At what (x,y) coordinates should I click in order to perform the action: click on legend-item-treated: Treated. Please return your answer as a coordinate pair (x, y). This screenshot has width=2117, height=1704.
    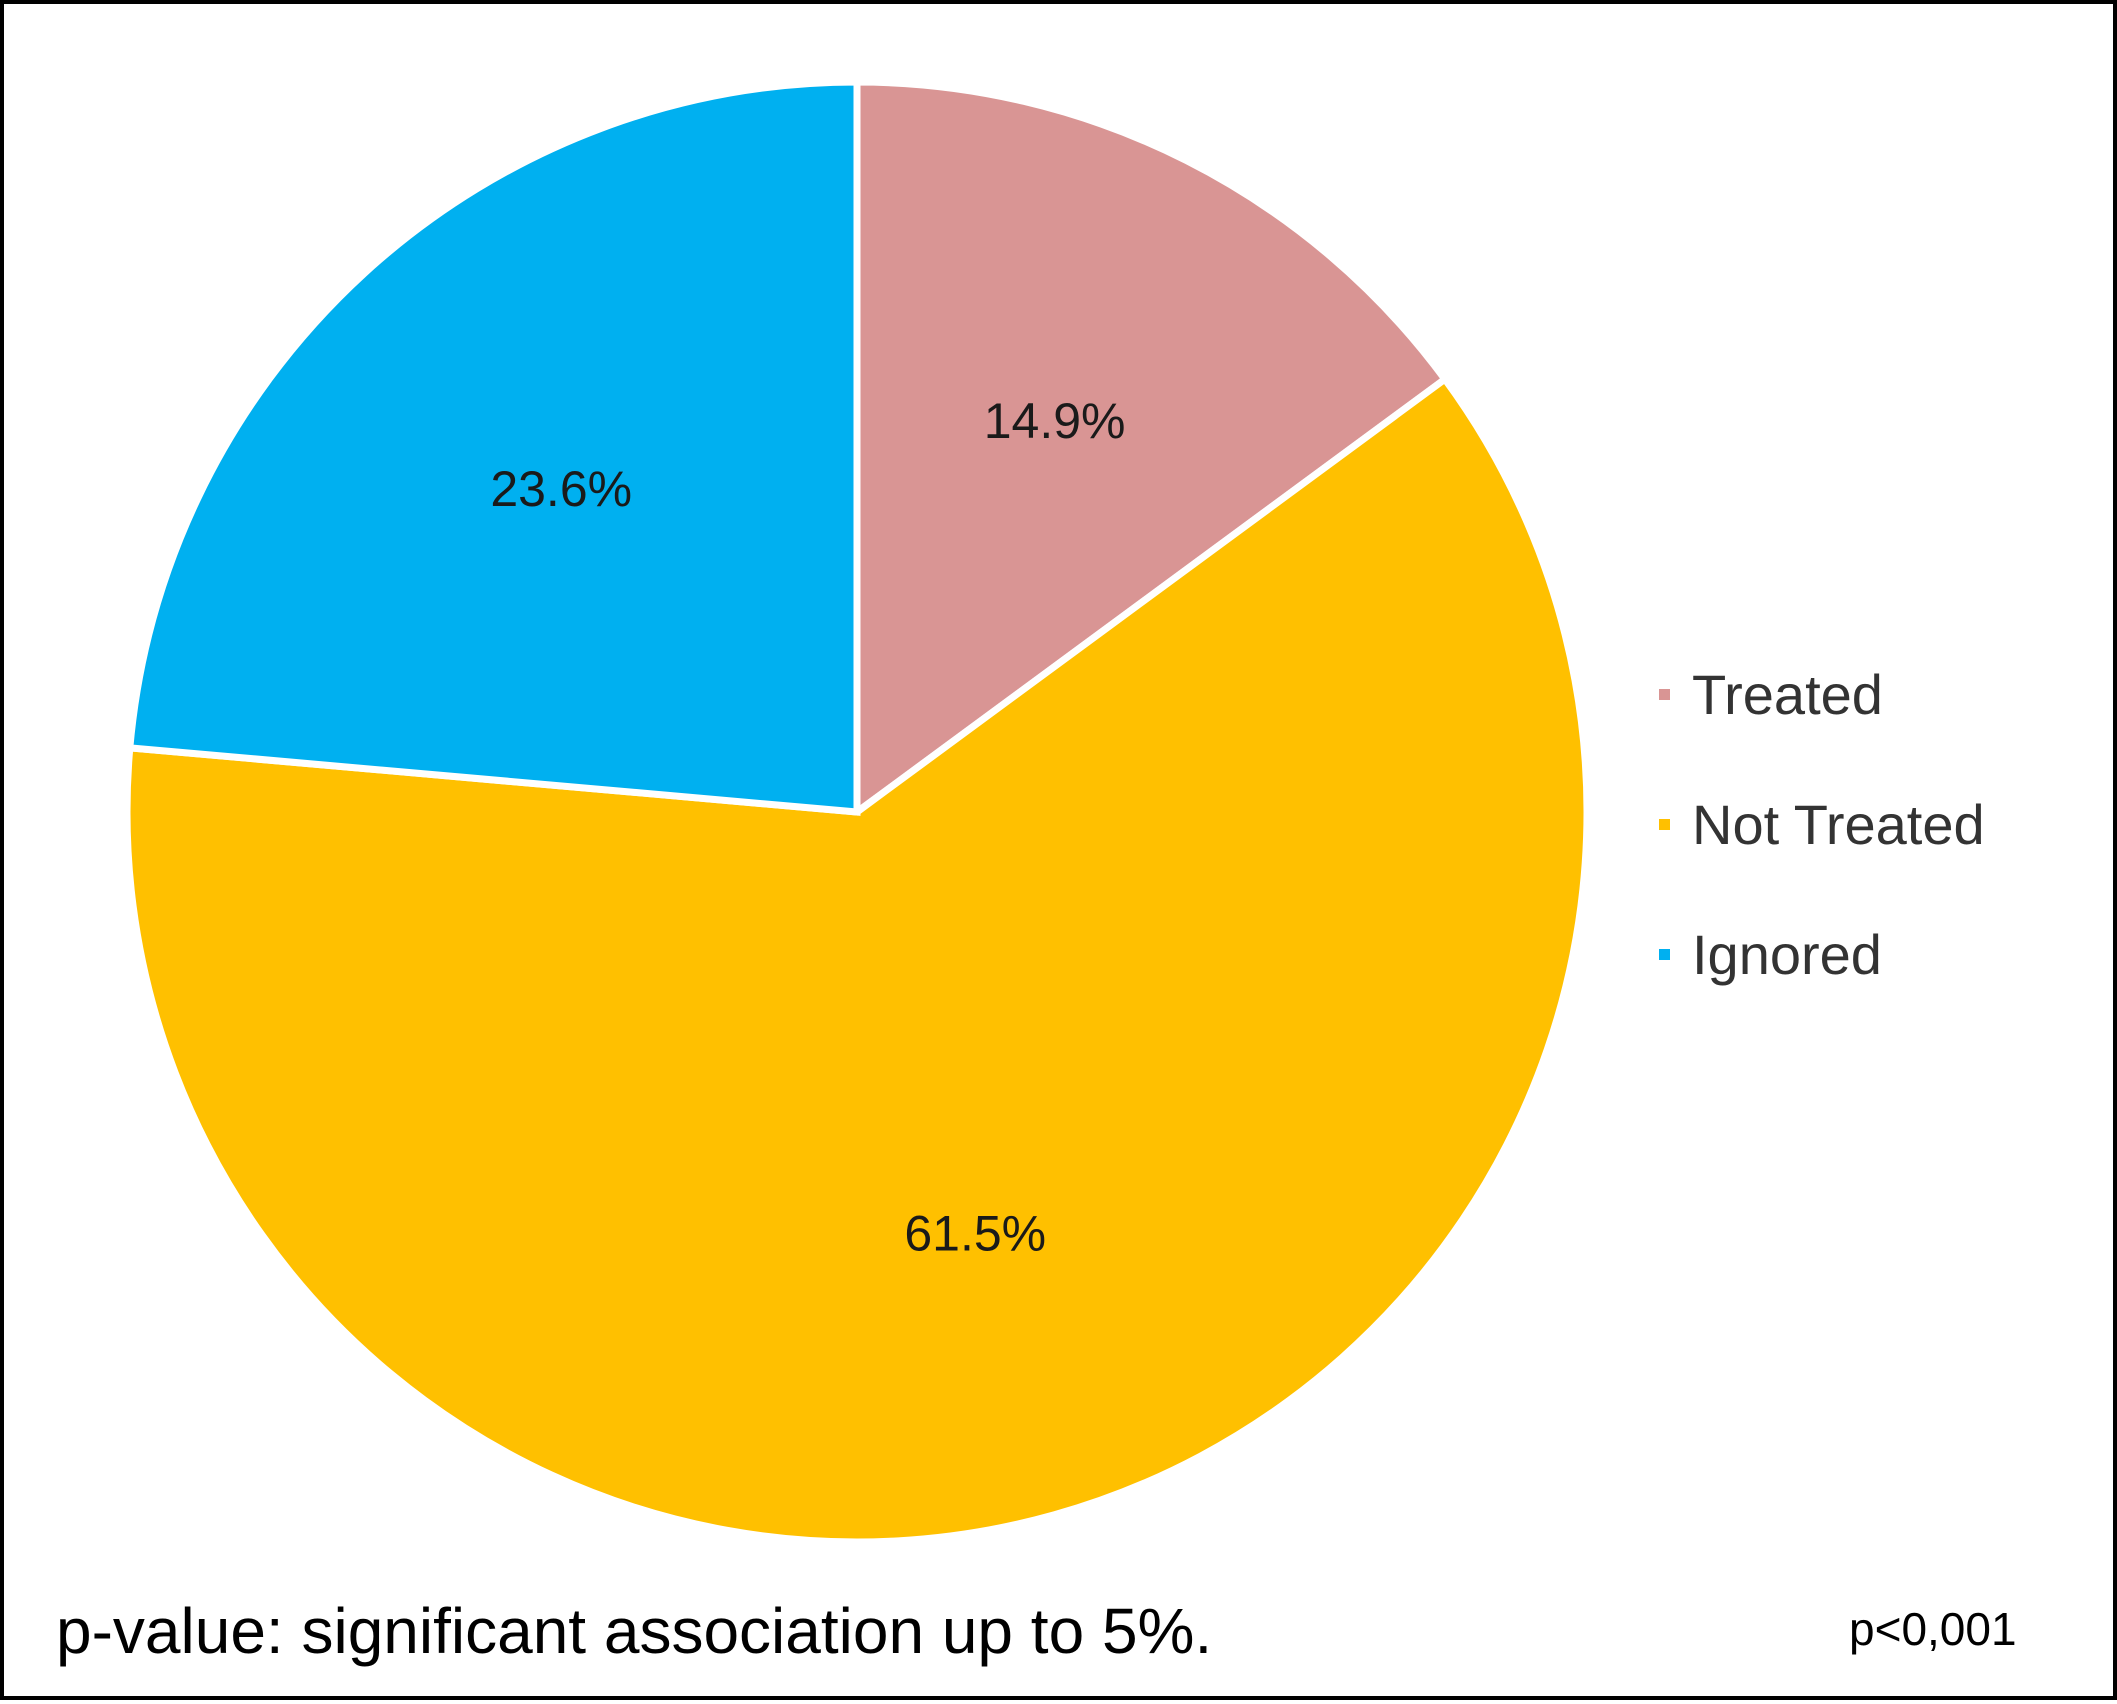
    Looking at the image, I should click on (1822, 694).